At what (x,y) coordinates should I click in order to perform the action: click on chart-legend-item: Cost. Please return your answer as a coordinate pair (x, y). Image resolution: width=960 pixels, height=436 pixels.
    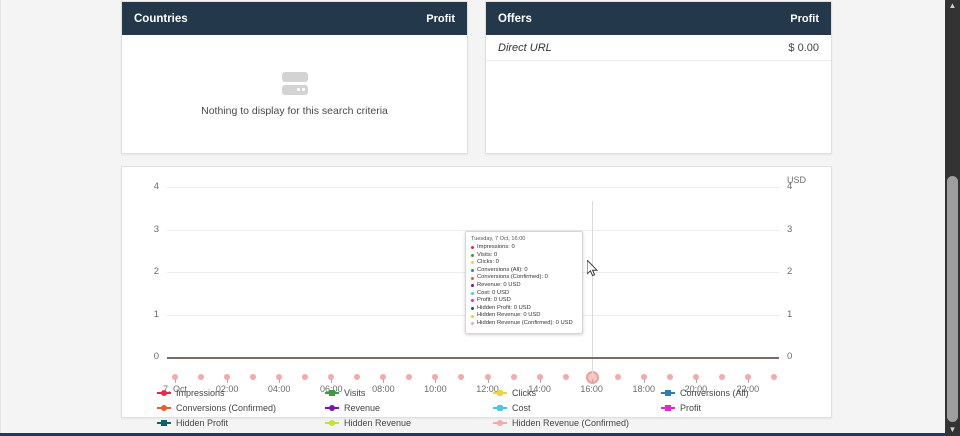
    Looking at the image, I should click on (577, 407).